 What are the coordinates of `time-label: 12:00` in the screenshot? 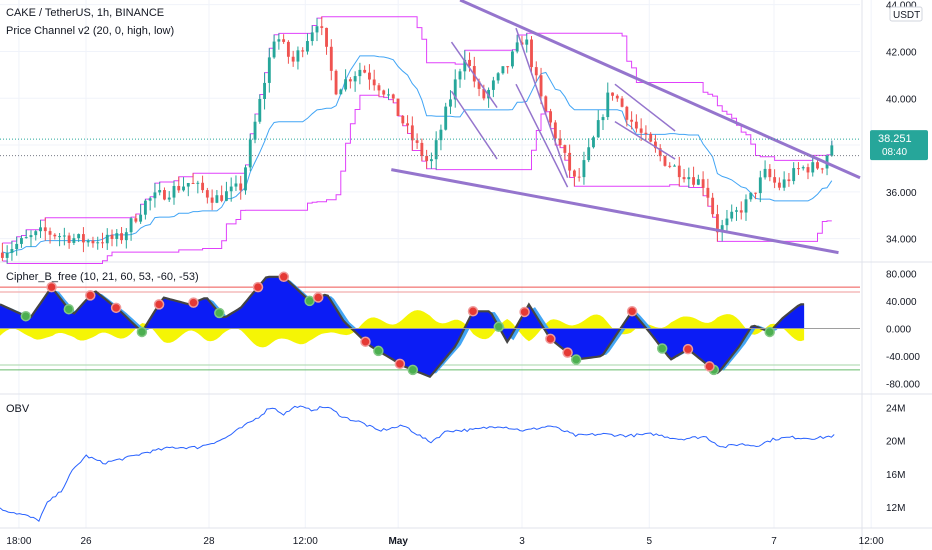 It's located at (871, 541).